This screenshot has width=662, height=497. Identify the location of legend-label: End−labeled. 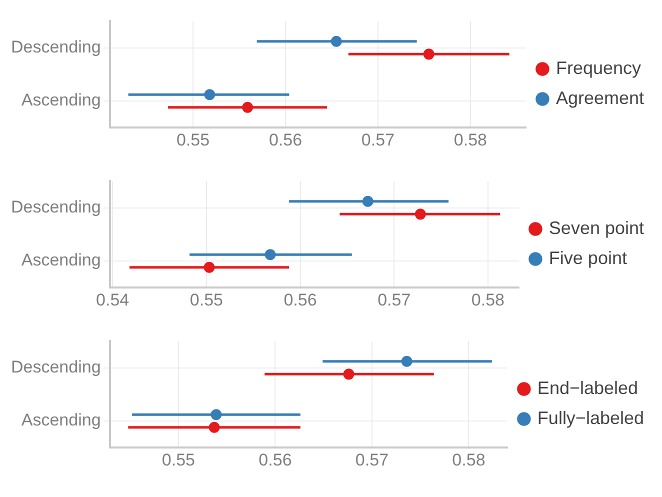
(587, 388).